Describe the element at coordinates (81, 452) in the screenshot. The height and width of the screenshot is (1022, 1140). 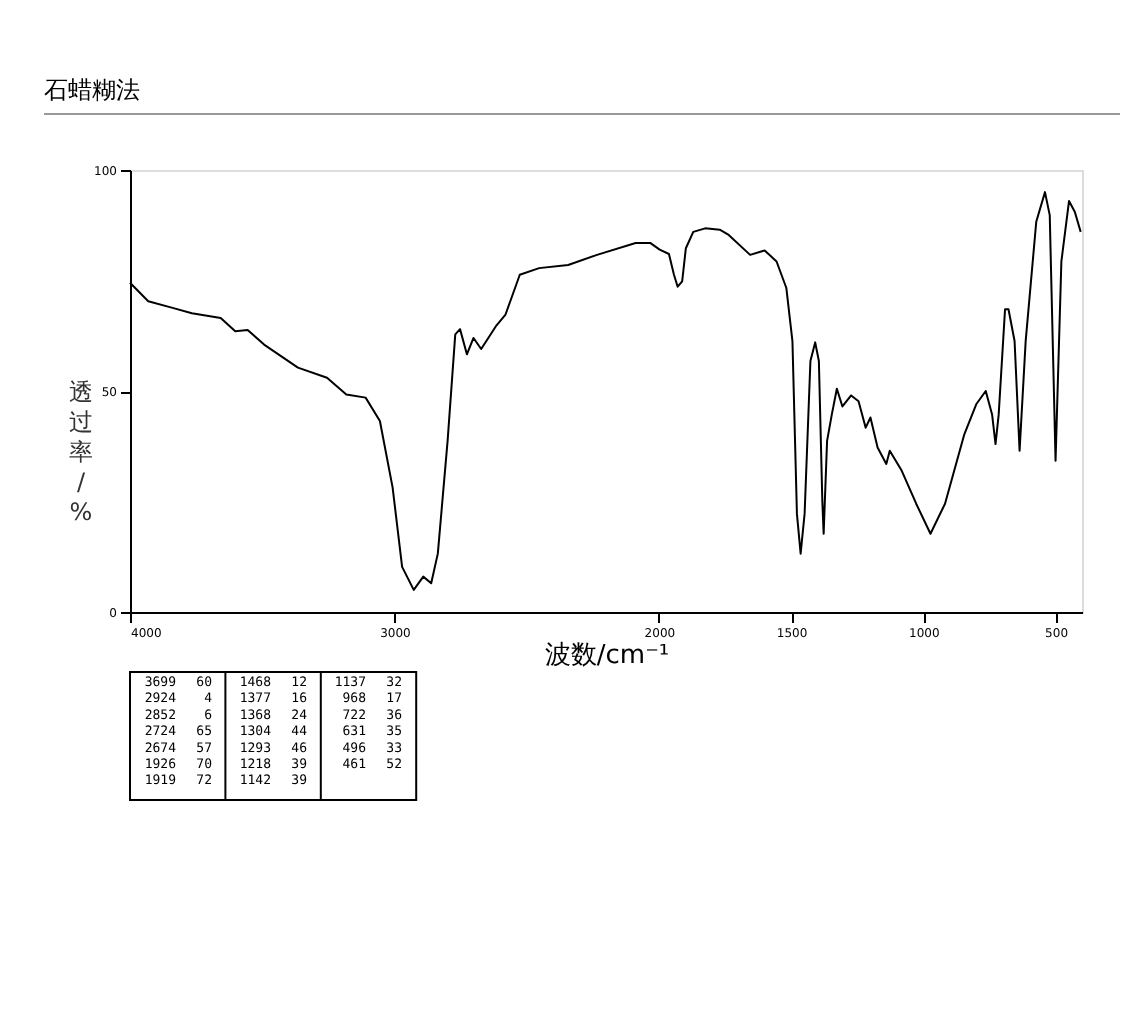
I see `y-axis-title: 透过率/%` at that location.